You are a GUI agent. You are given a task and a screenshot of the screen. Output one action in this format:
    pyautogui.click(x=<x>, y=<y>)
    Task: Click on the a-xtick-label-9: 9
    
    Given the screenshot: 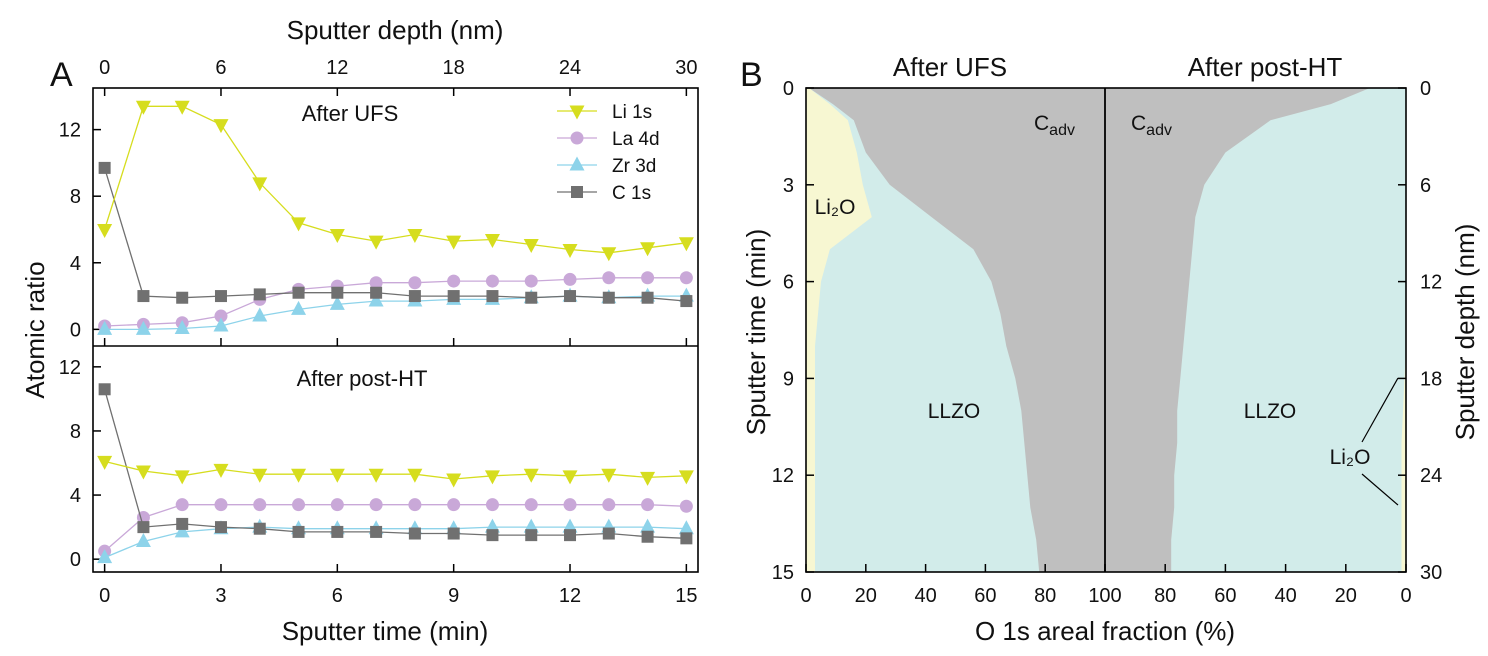 What is the action you would take?
    pyautogui.click(x=453, y=596)
    